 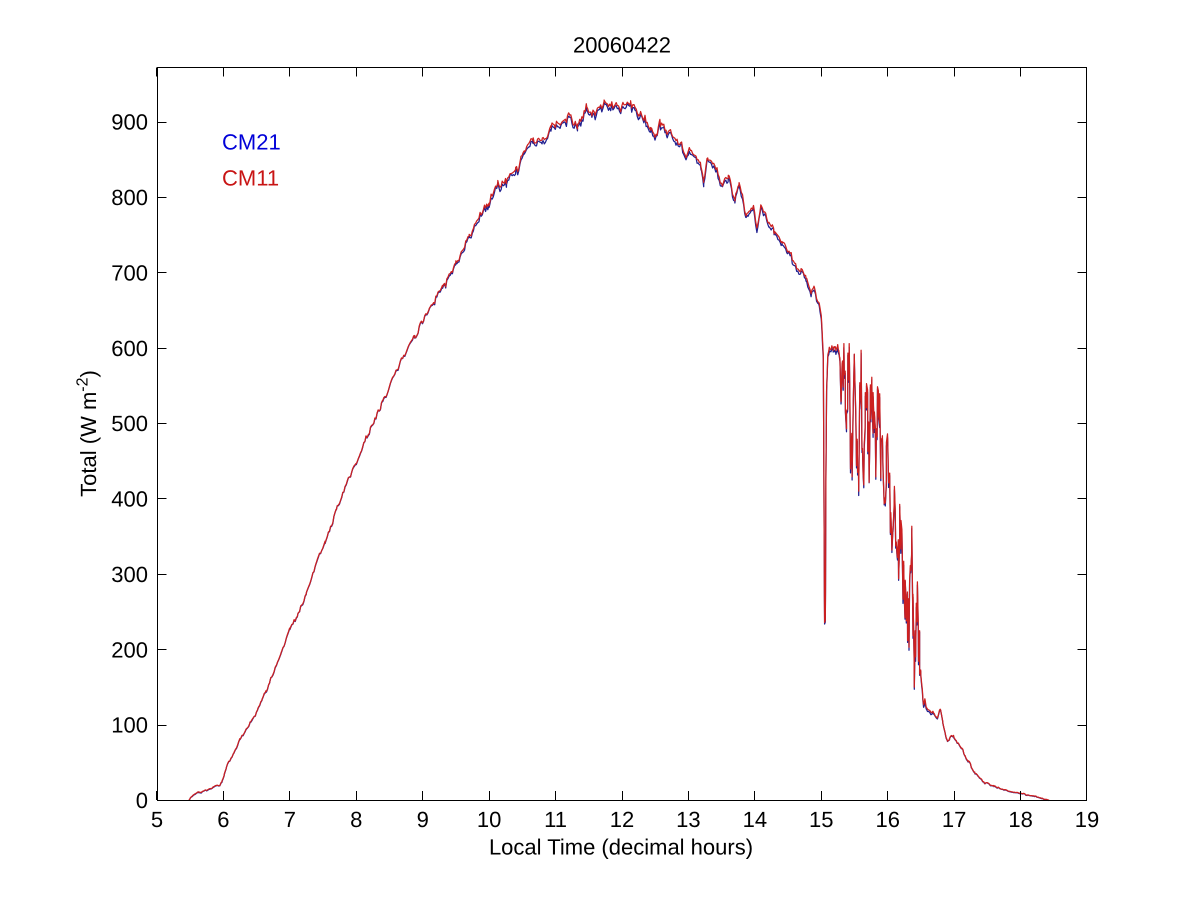 What do you see at coordinates (129, 272) in the screenshot?
I see `svg-text: 700` at bounding box center [129, 272].